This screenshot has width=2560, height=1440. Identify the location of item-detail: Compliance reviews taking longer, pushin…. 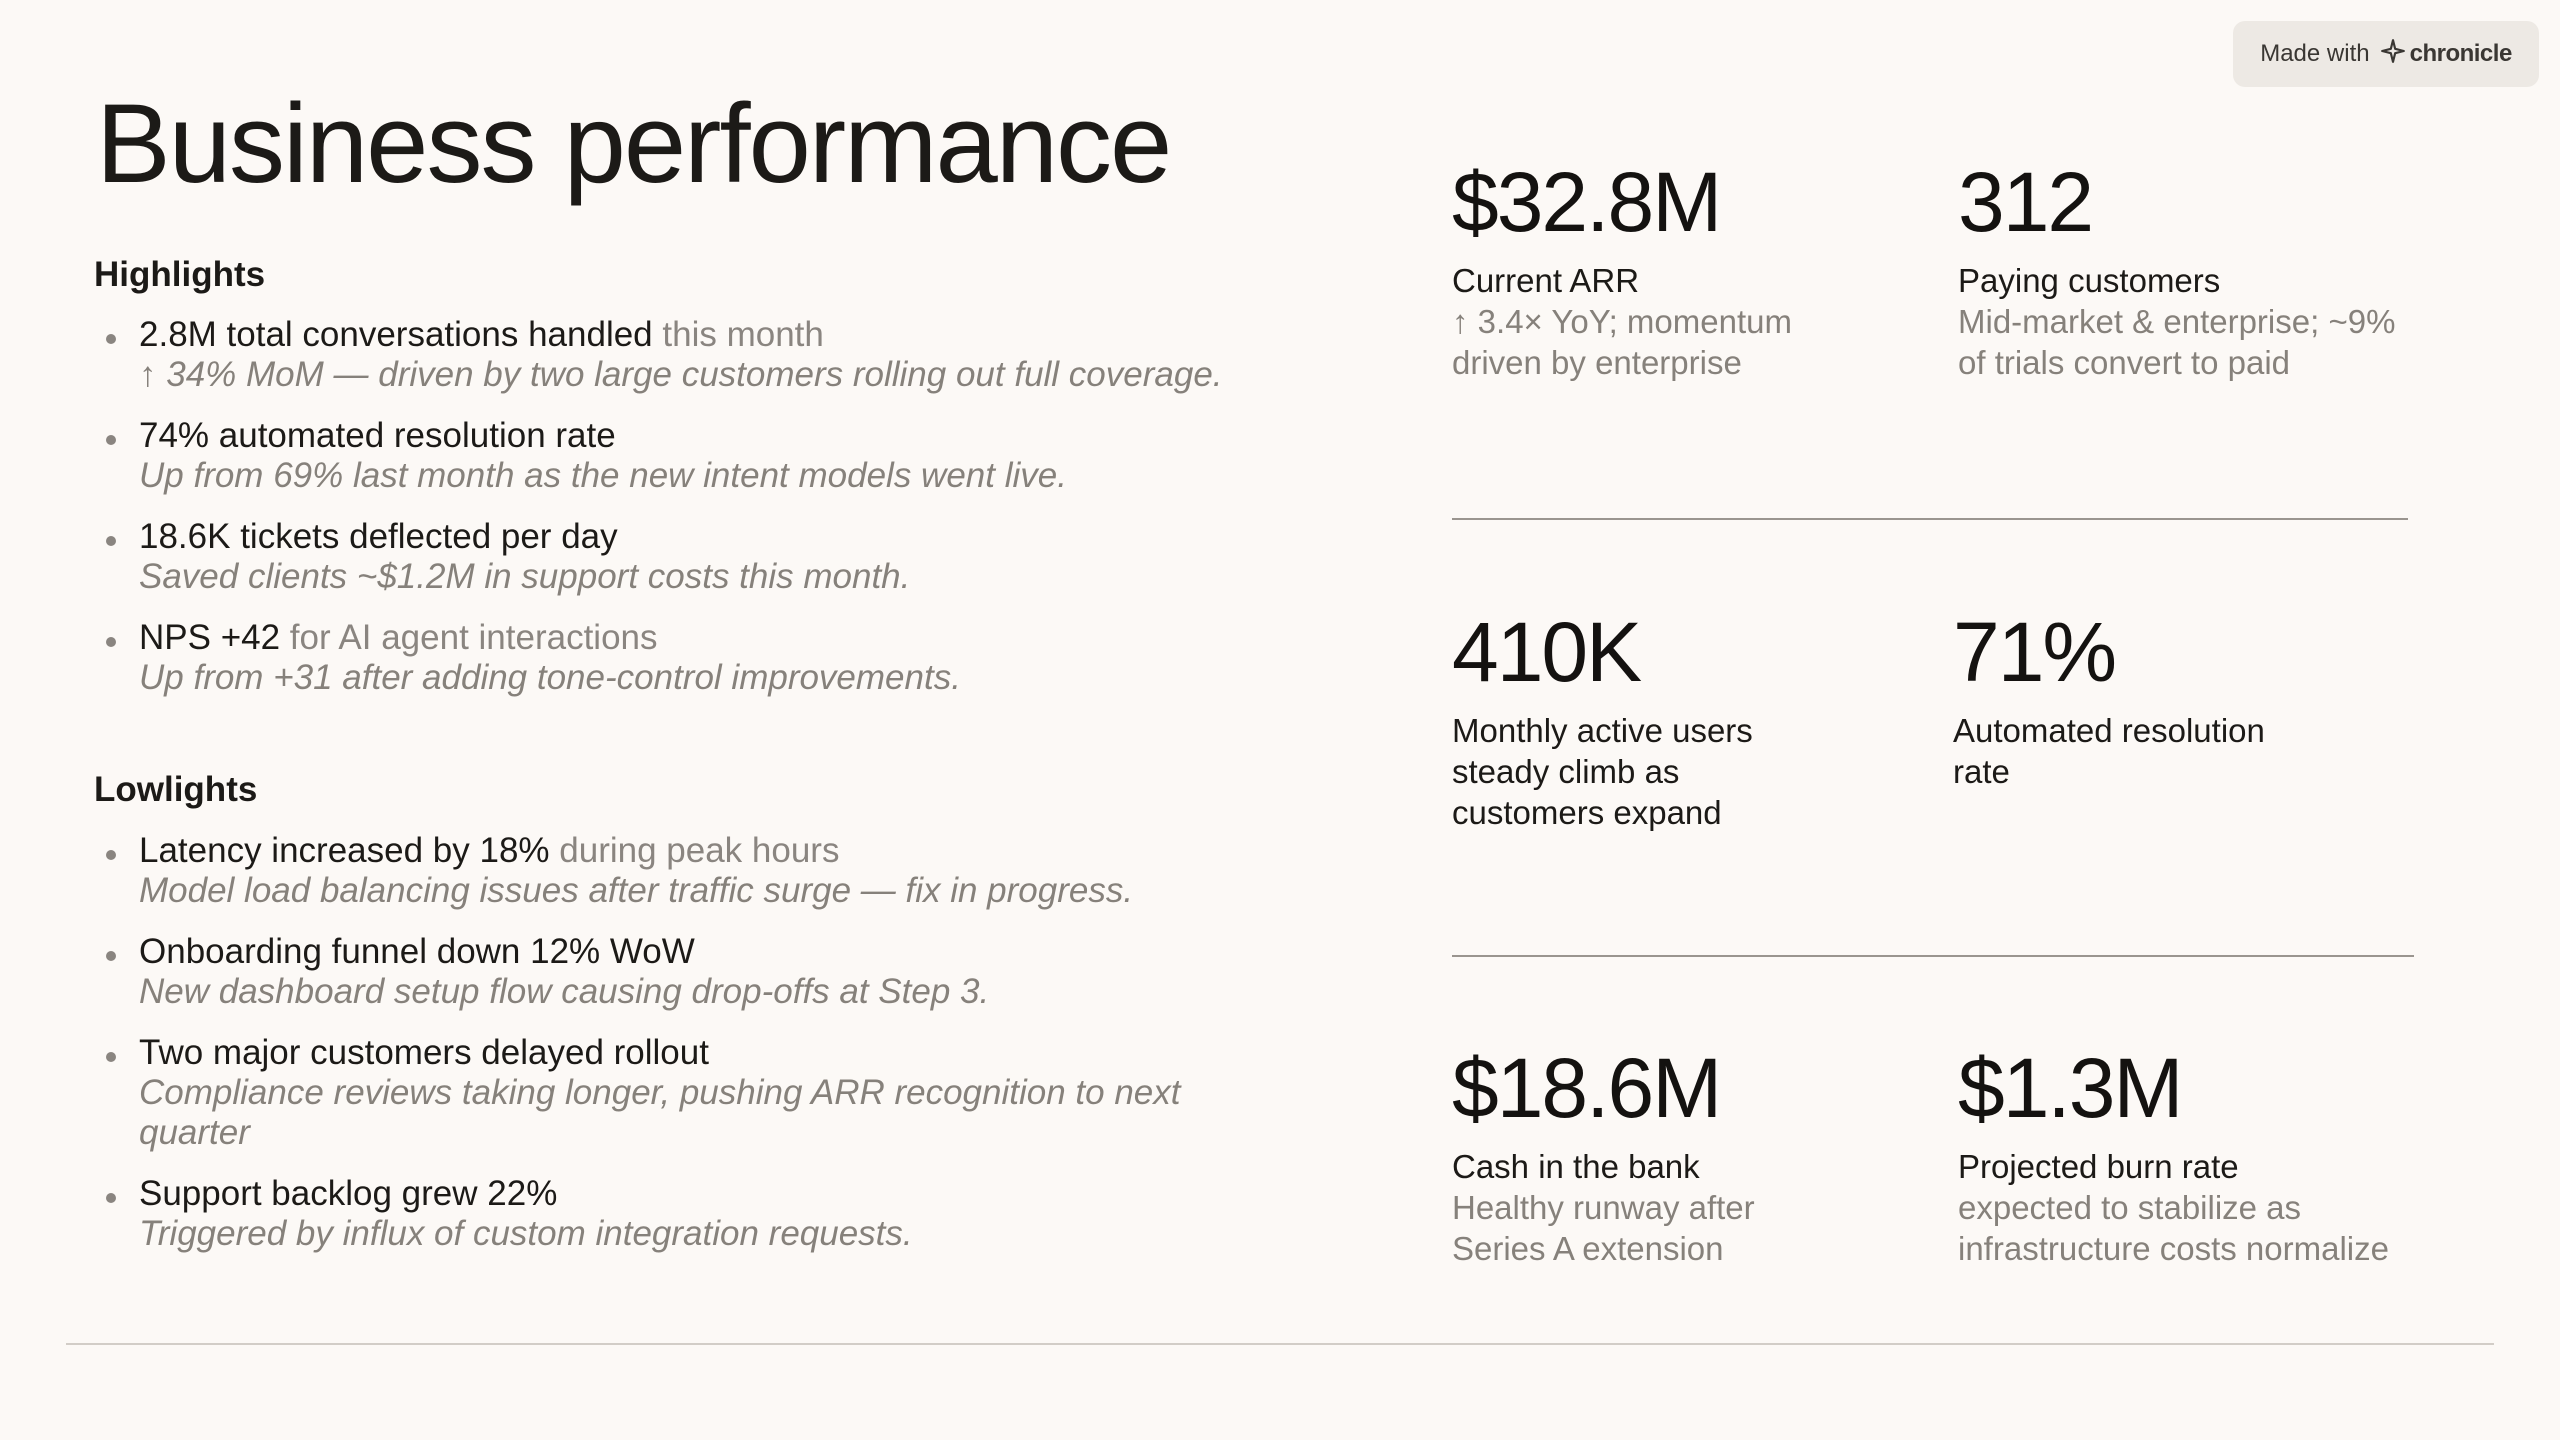
(660, 1112).